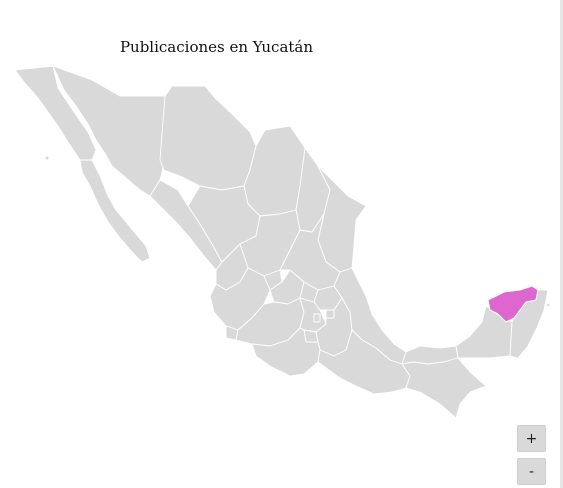 The height and width of the screenshot is (488, 563). Describe the element at coordinates (561, 244) in the screenshot. I see `scrollbar-edge` at that location.